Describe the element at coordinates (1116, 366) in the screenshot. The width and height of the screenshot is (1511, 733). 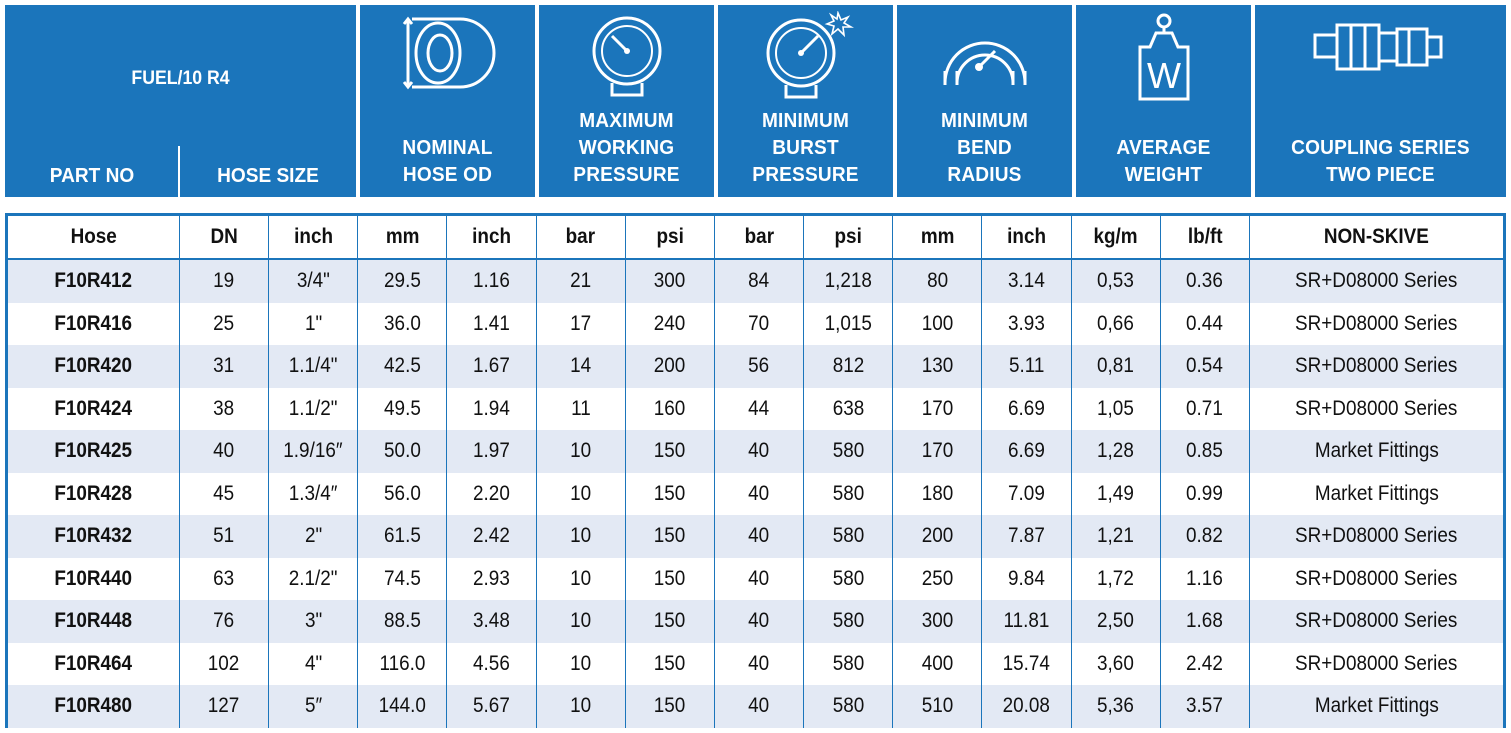
I see `weight-kg-m-cell: 0,81` at that location.